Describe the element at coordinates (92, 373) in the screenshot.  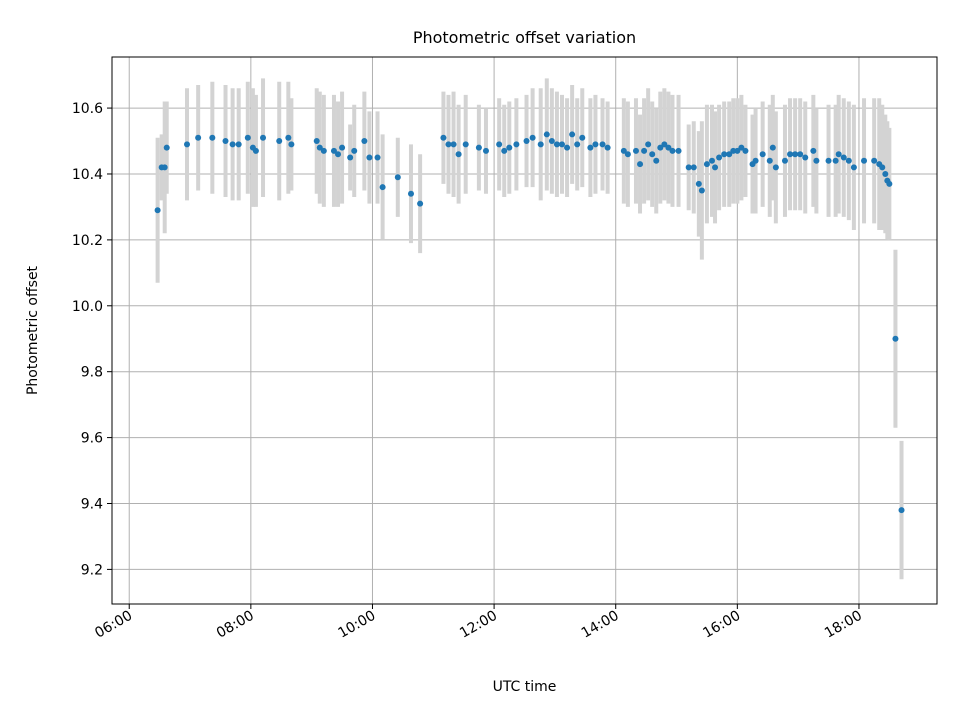
I see `y-tick-label: 9.8` at that location.